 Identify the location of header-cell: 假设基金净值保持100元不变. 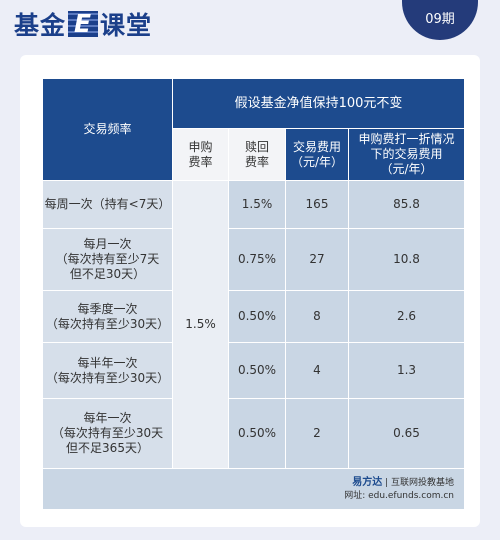
(318, 103).